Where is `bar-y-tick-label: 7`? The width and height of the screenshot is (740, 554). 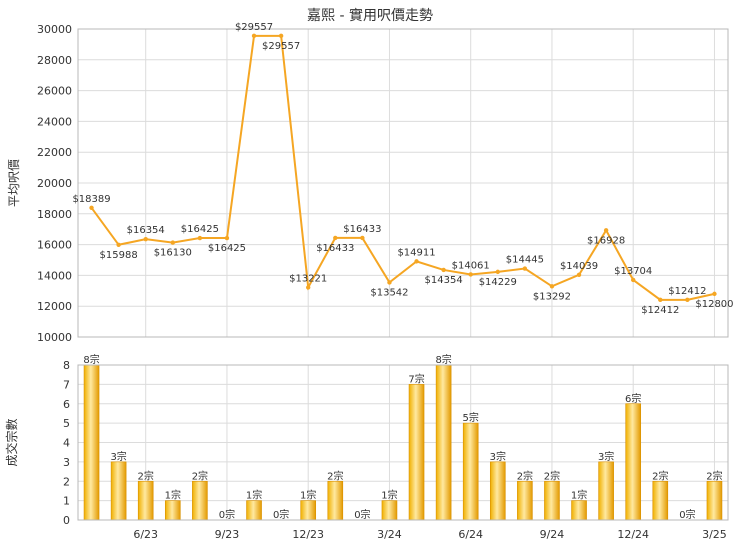
bar-y-tick-label: 7 is located at coordinates (66, 384).